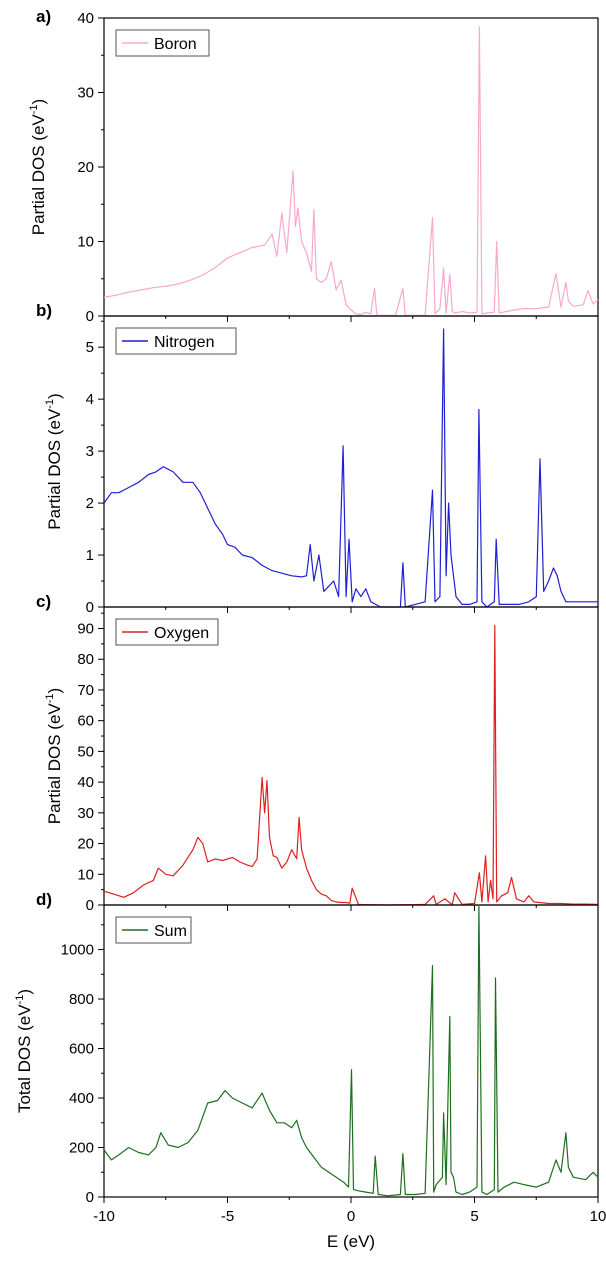  I want to click on panel-a-ytick-label: 30, so click(85, 93).